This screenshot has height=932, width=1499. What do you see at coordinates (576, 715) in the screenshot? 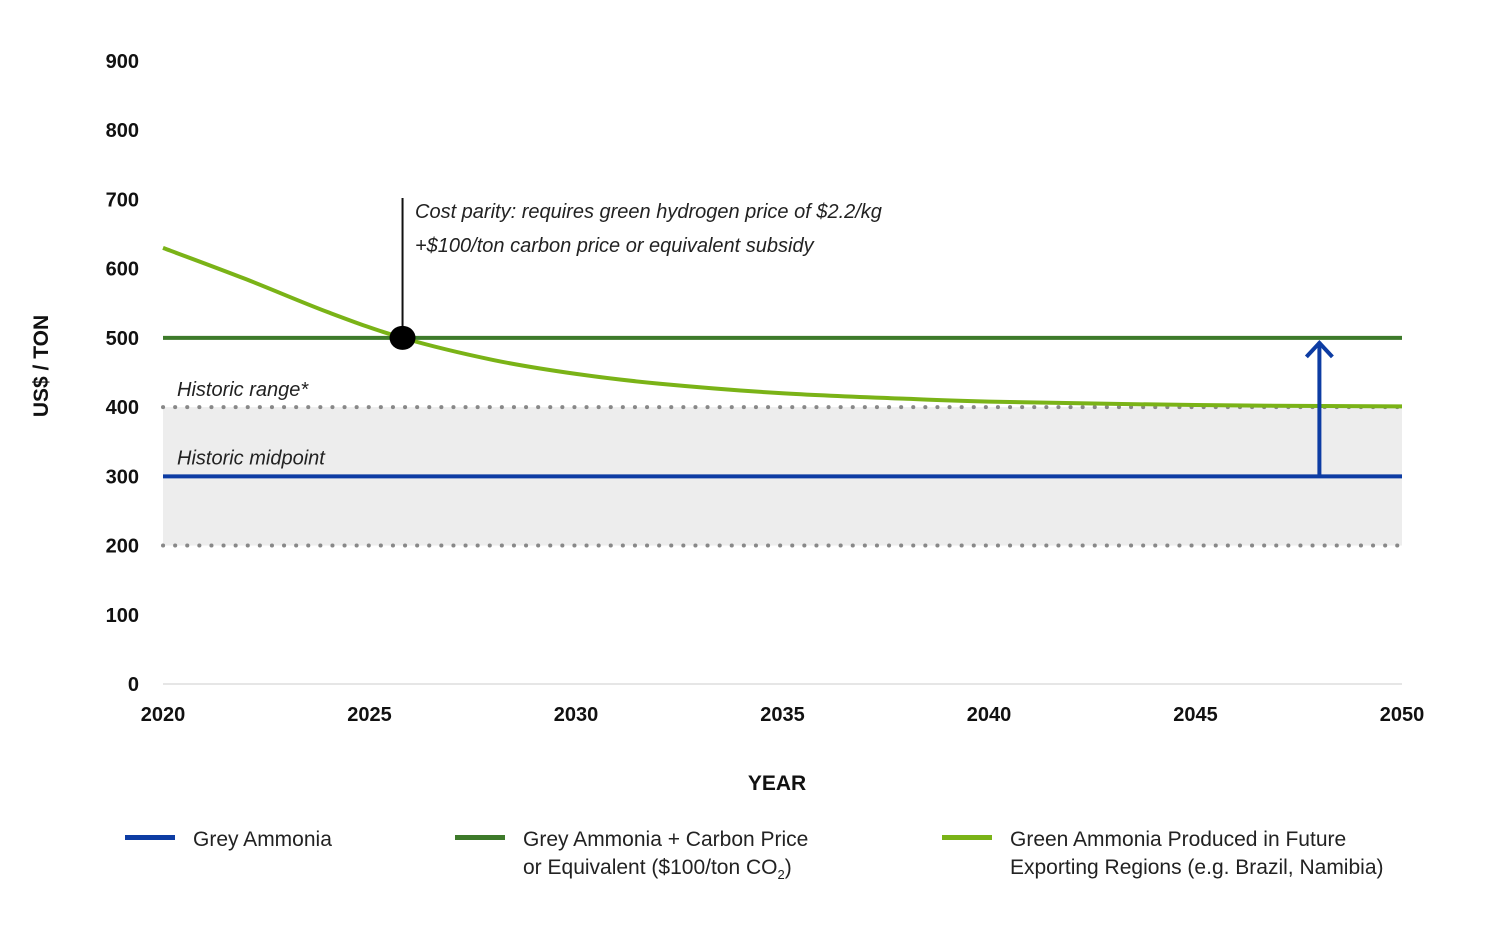
I see `x-tick-label: 2030` at bounding box center [576, 715].